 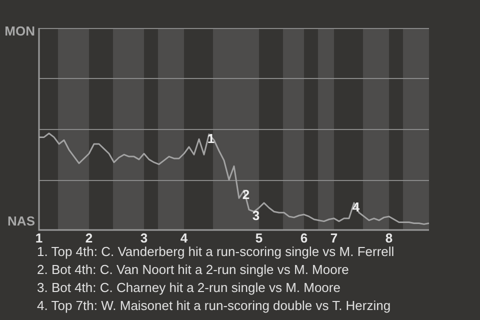 What do you see at coordinates (215, 252) in the screenshot?
I see `text: 1. Top 4th: C. Vanderberg hit a run-scoring single vs M. Ferrell` at bounding box center [215, 252].